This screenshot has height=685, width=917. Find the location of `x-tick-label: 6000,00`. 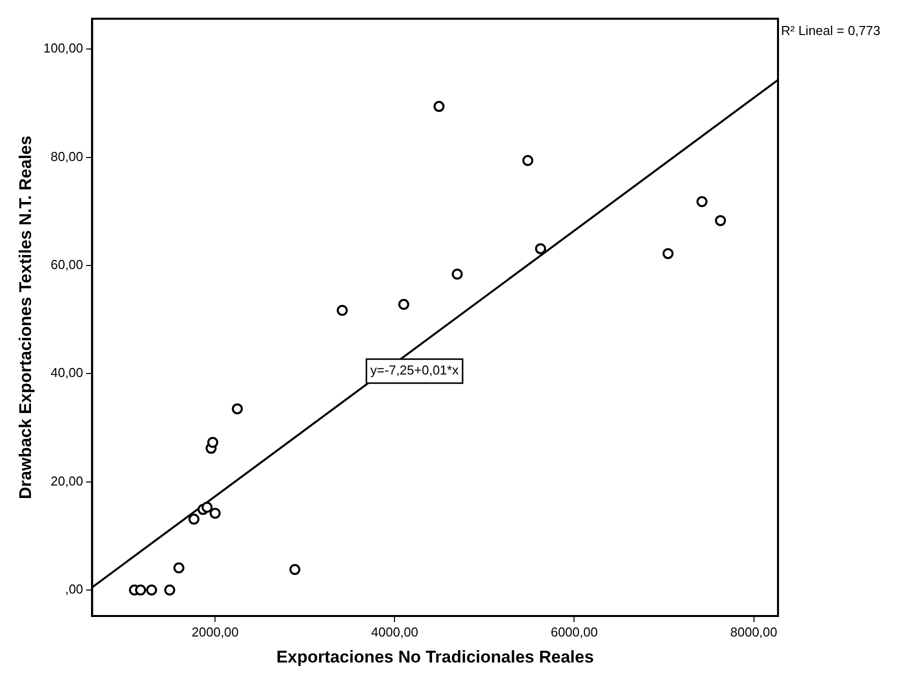

x-tick-label: 6000,00 is located at coordinates (574, 632).